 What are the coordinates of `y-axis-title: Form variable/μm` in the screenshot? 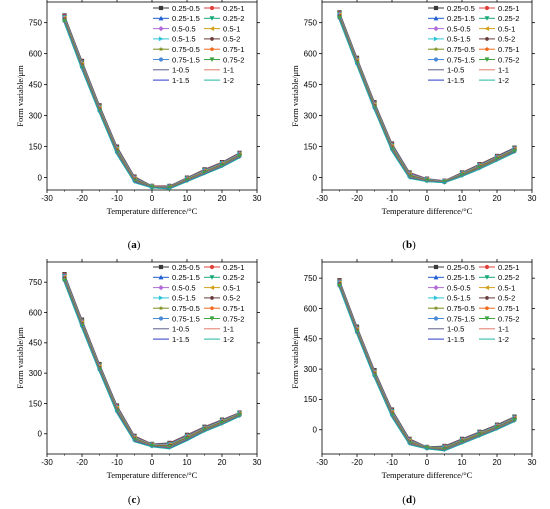 It's located at (295, 96).